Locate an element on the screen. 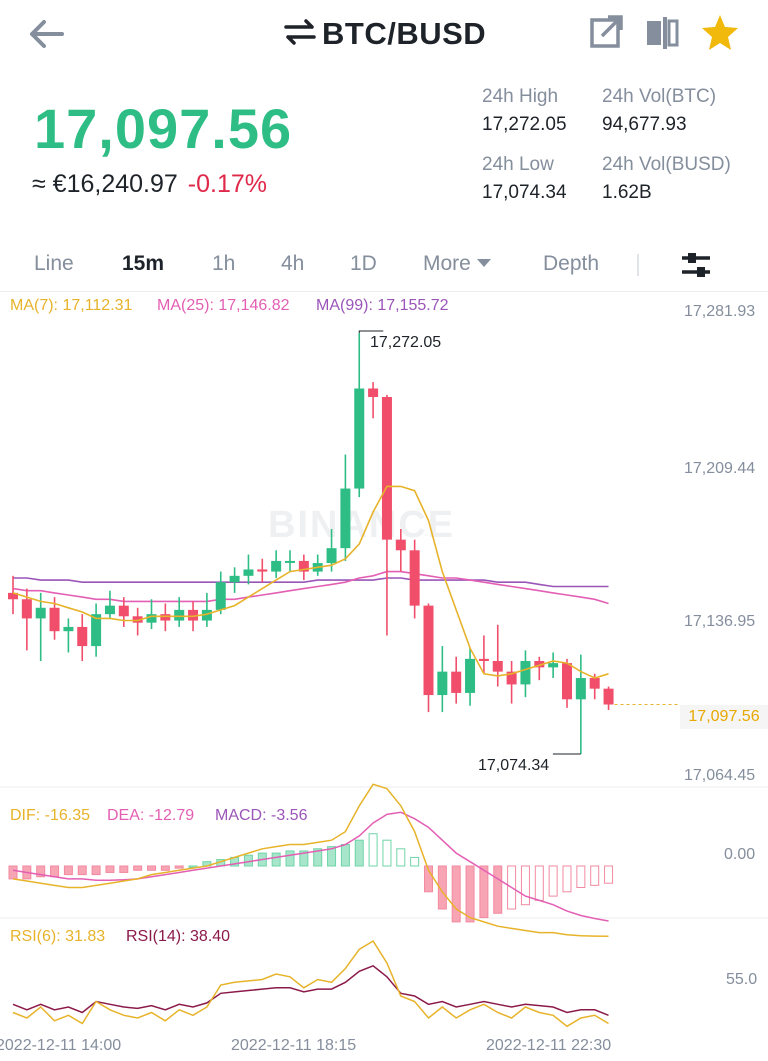  price-change: -0.17% is located at coordinates (227, 184).